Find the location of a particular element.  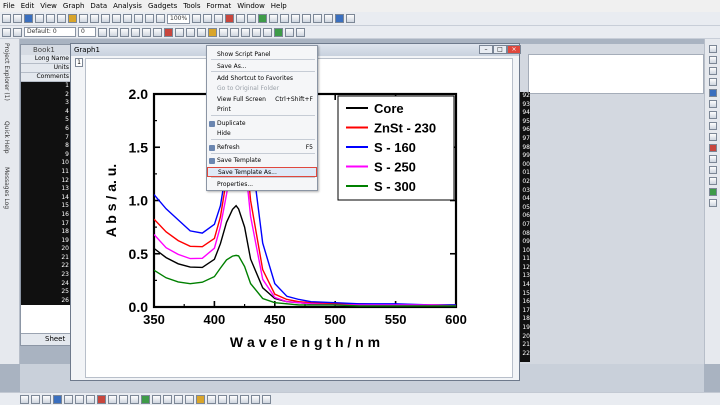

row-number: 10 is located at coordinates (65, 163).